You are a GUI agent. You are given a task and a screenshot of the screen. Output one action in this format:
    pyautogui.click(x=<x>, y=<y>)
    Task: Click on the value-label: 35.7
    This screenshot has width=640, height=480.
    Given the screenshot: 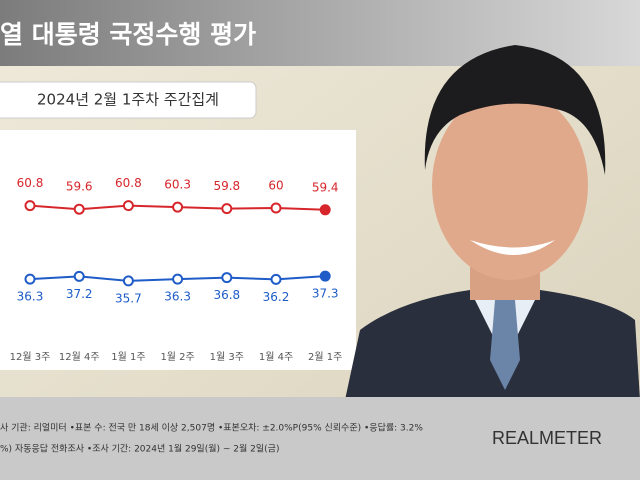 What is the action you would take?
    pyautogui.click(x=128, y=298)
    